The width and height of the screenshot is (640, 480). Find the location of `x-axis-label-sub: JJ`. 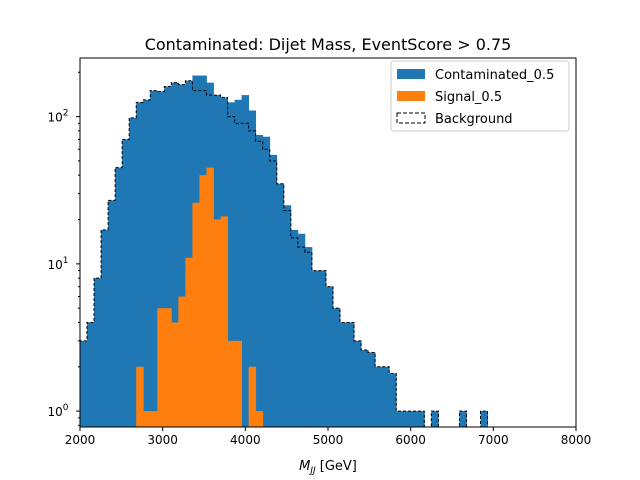

x-axis-label-sub: JJ is located at coordinates (312, 471).